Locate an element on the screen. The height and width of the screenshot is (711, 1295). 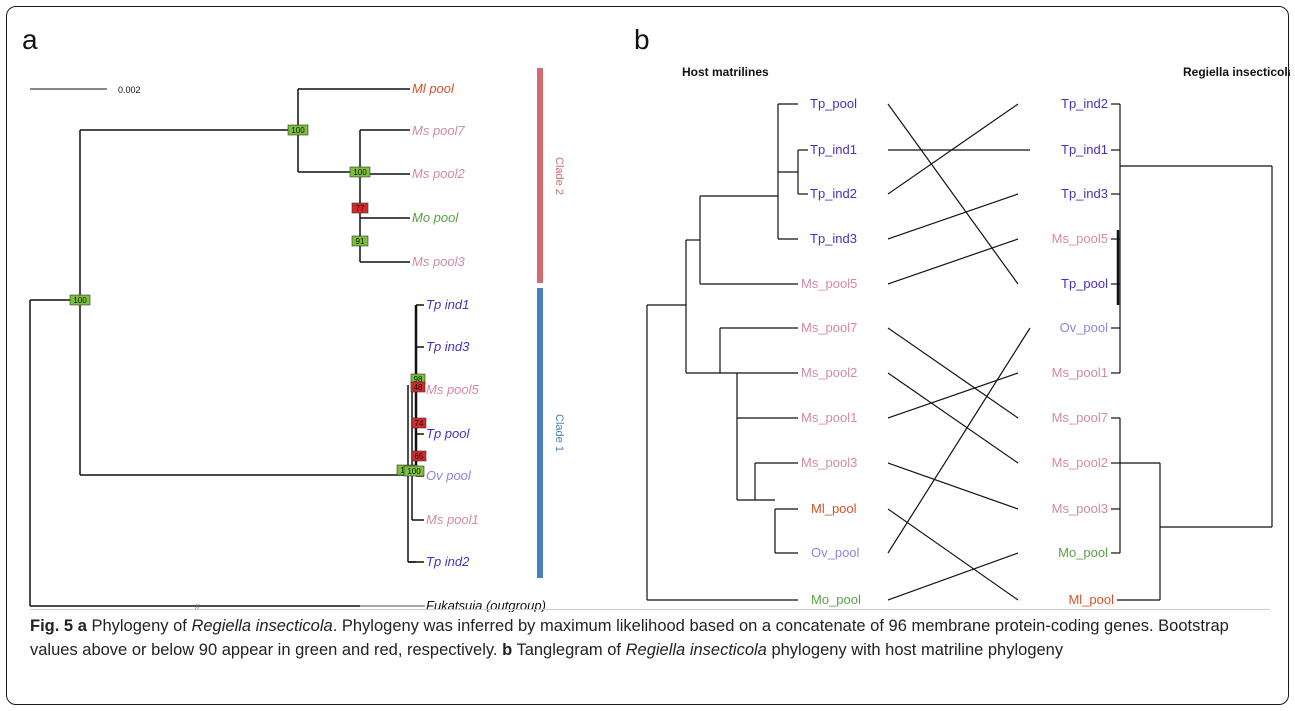
bootstrap-box: 91 is located at coordinates (360, 241).